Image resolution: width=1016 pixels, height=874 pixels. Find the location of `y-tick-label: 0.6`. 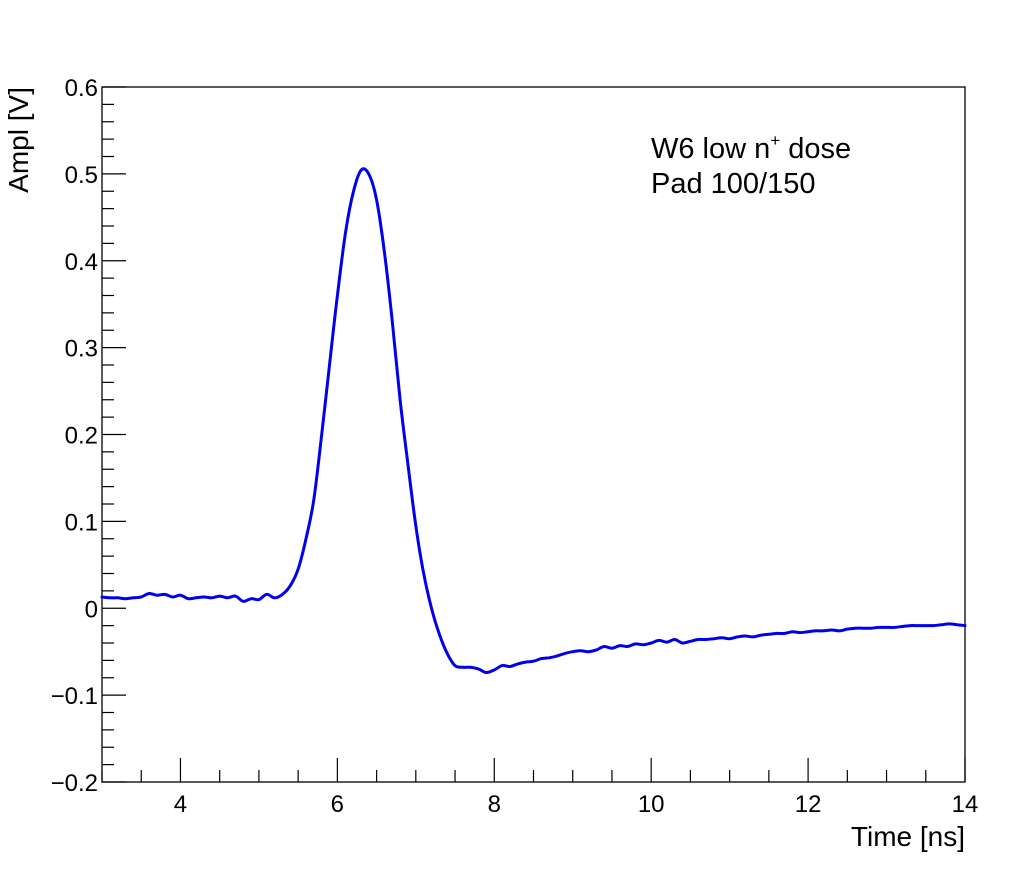

y-tick-label: 0.6 is located at coordinates (81, 88).